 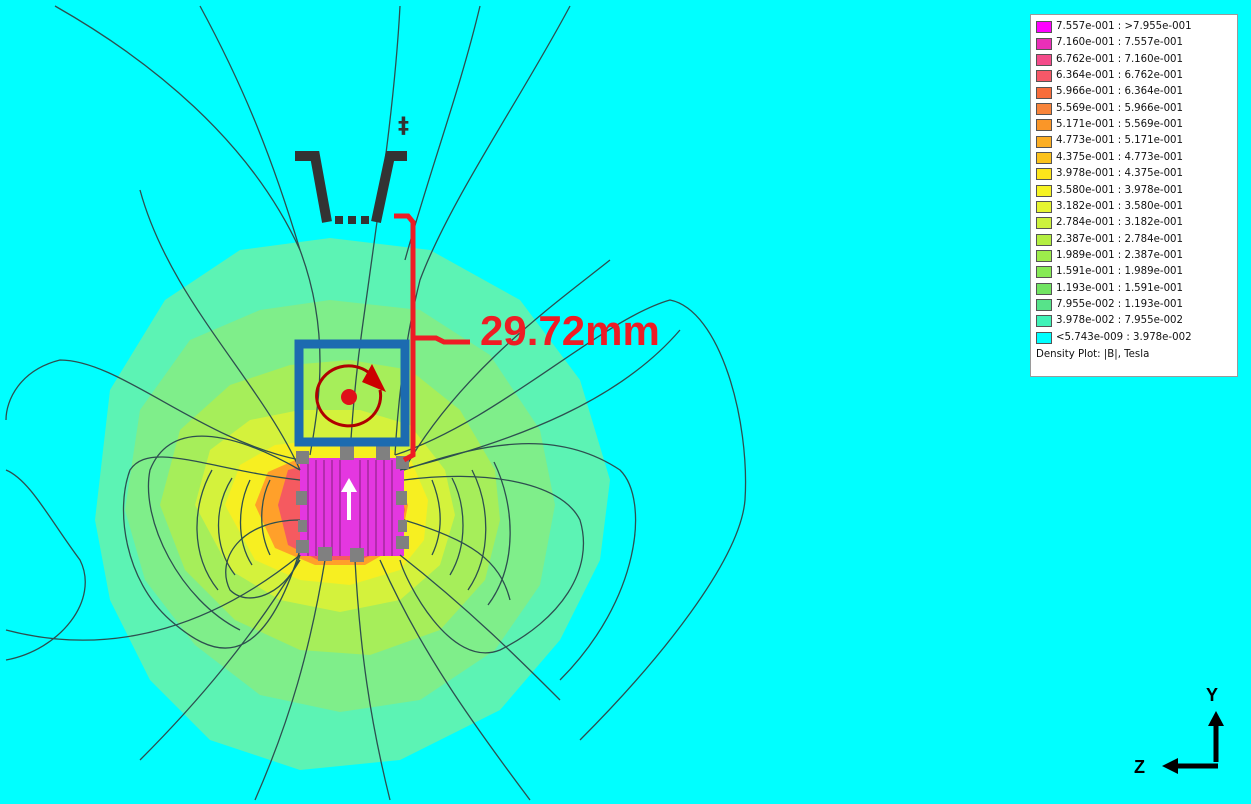 I want to click on legend-label: 7.955e-002 : 1.193e-001, so click(x=1120, y=304).